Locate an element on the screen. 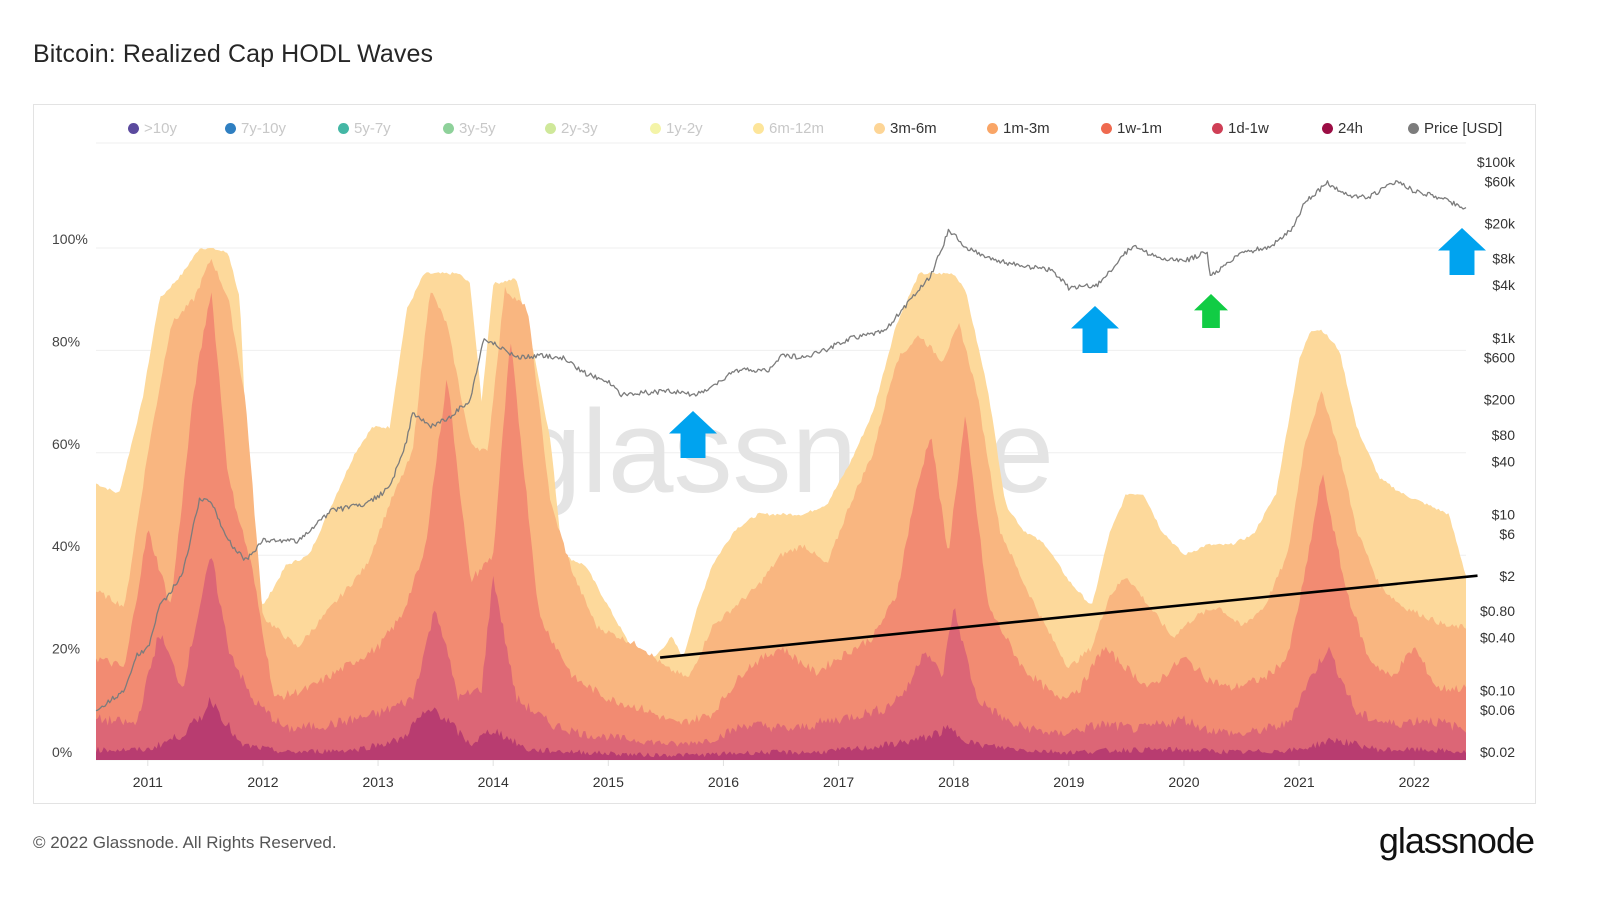 The width and height of the screenshot is (1600, 900). legend-item: 6m-12m is located at coordinates (788, 128).